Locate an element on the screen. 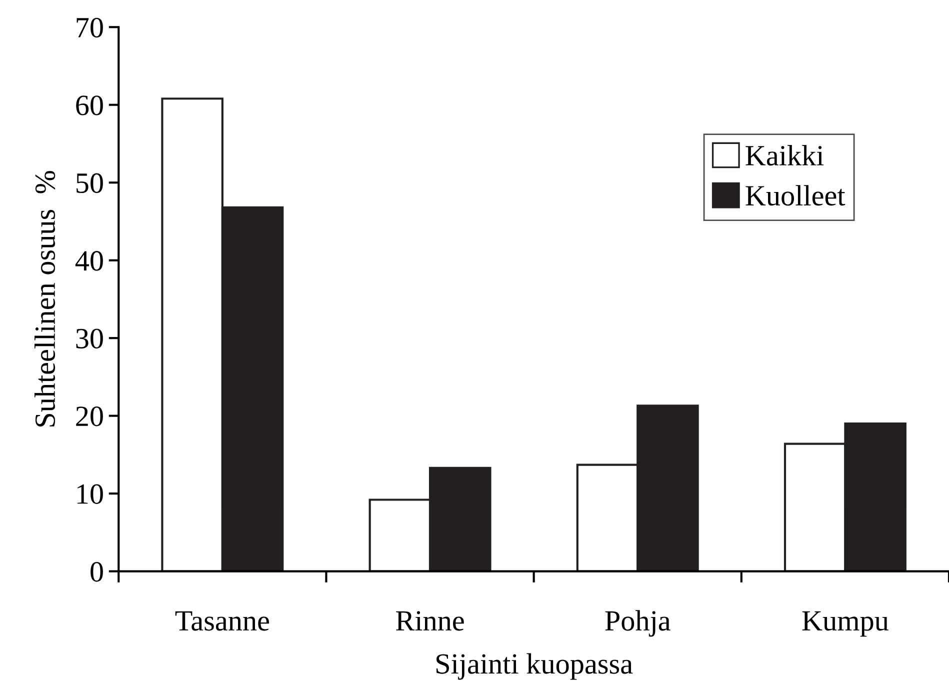 Image resolution: width=949 pixels, height=695 pixels. y-tick-label: 30 is located at coordinates (89, 338).